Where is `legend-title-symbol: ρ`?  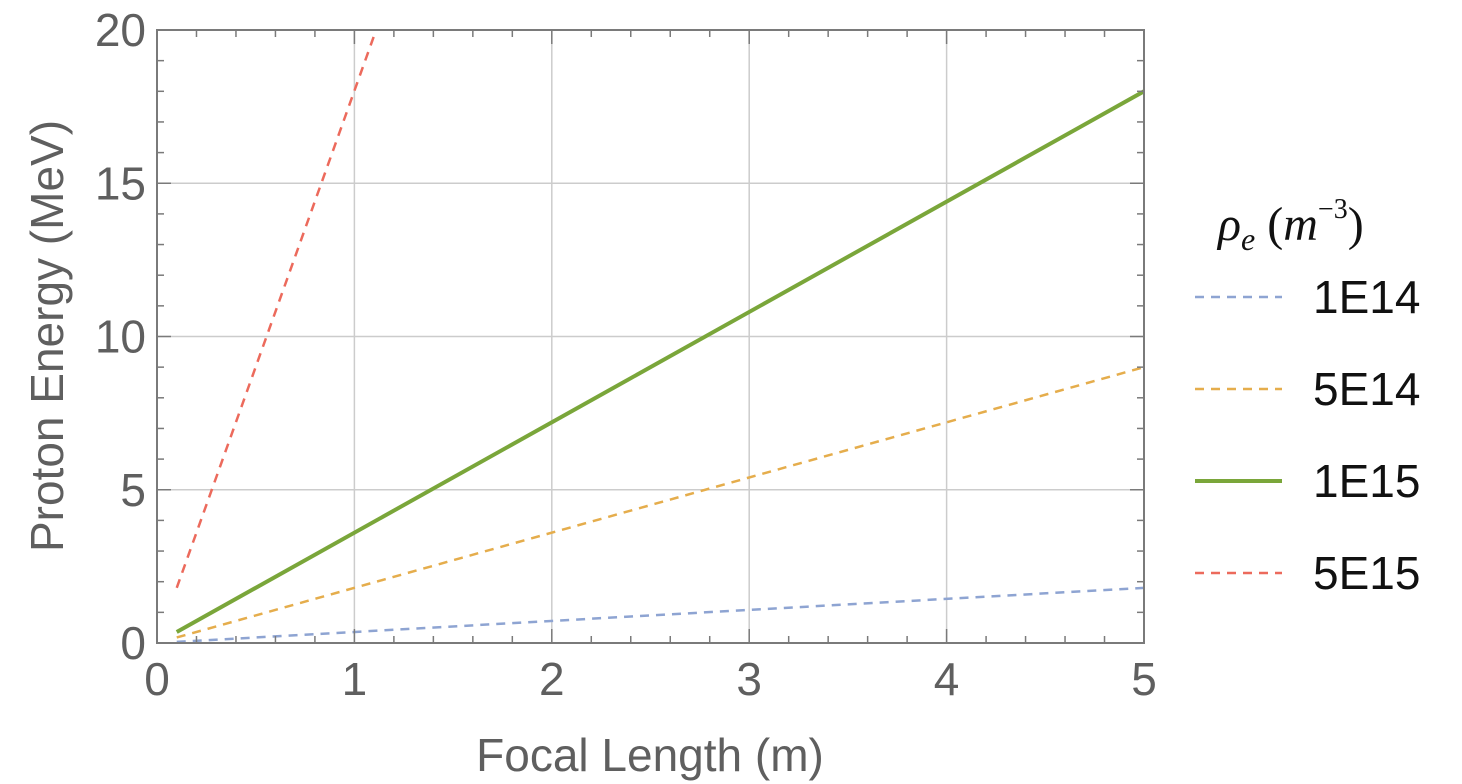 legend-title-symbol: ρ is located at coordinates (1228, 224).